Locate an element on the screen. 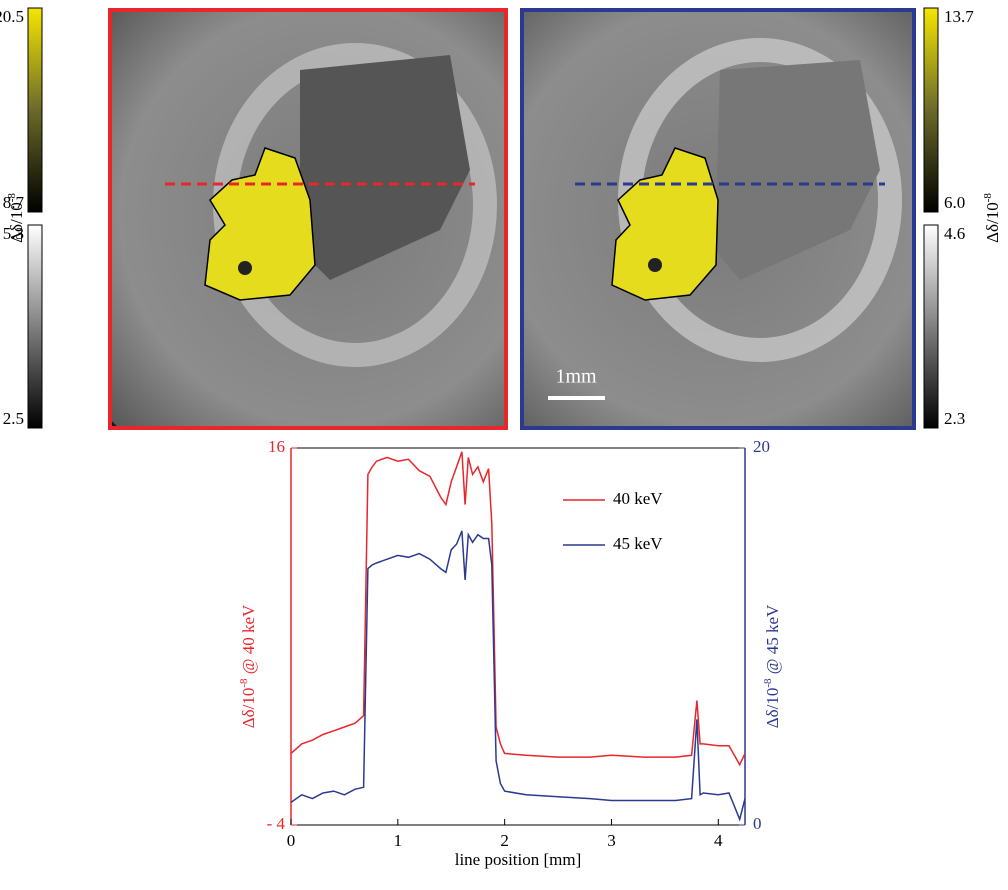 Image resolution: width=1008 pixels, height=890 pixels. y-tick-label: 16 is located at coordinates (276, 446).